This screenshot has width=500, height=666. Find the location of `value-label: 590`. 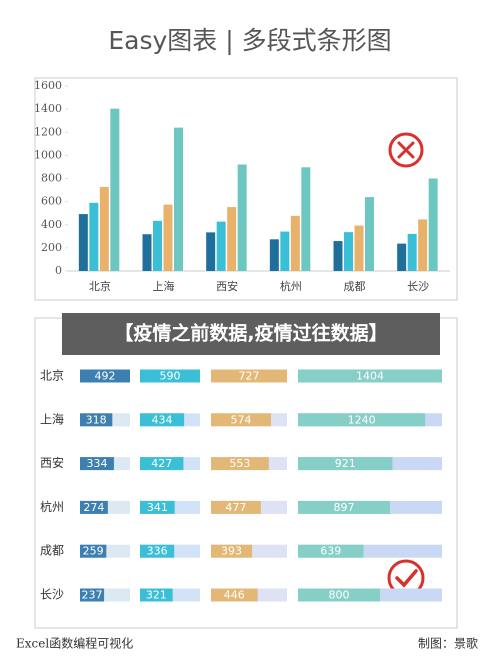

value-label: 590 is located at coordinates (170, 376).